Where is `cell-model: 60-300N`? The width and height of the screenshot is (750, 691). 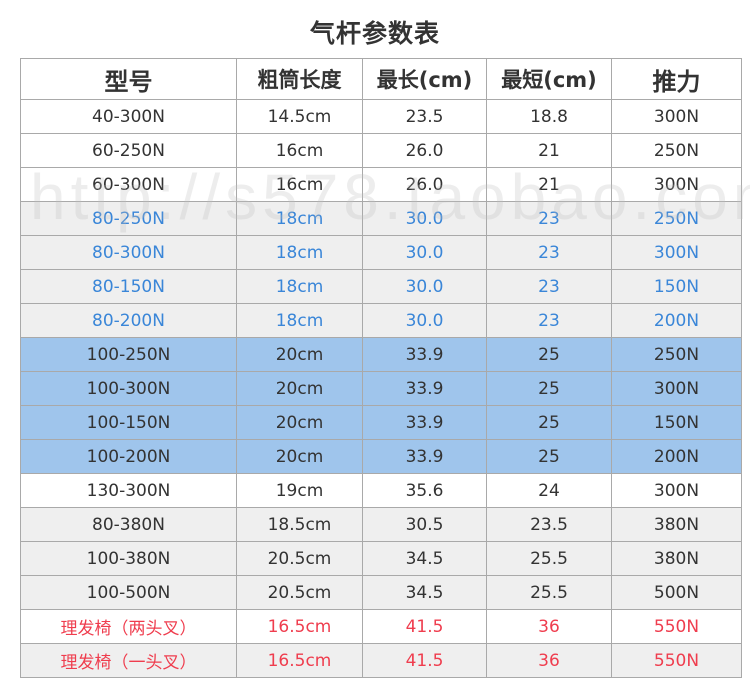
cell-model: 60-300N is located at coordinates (128, 184).